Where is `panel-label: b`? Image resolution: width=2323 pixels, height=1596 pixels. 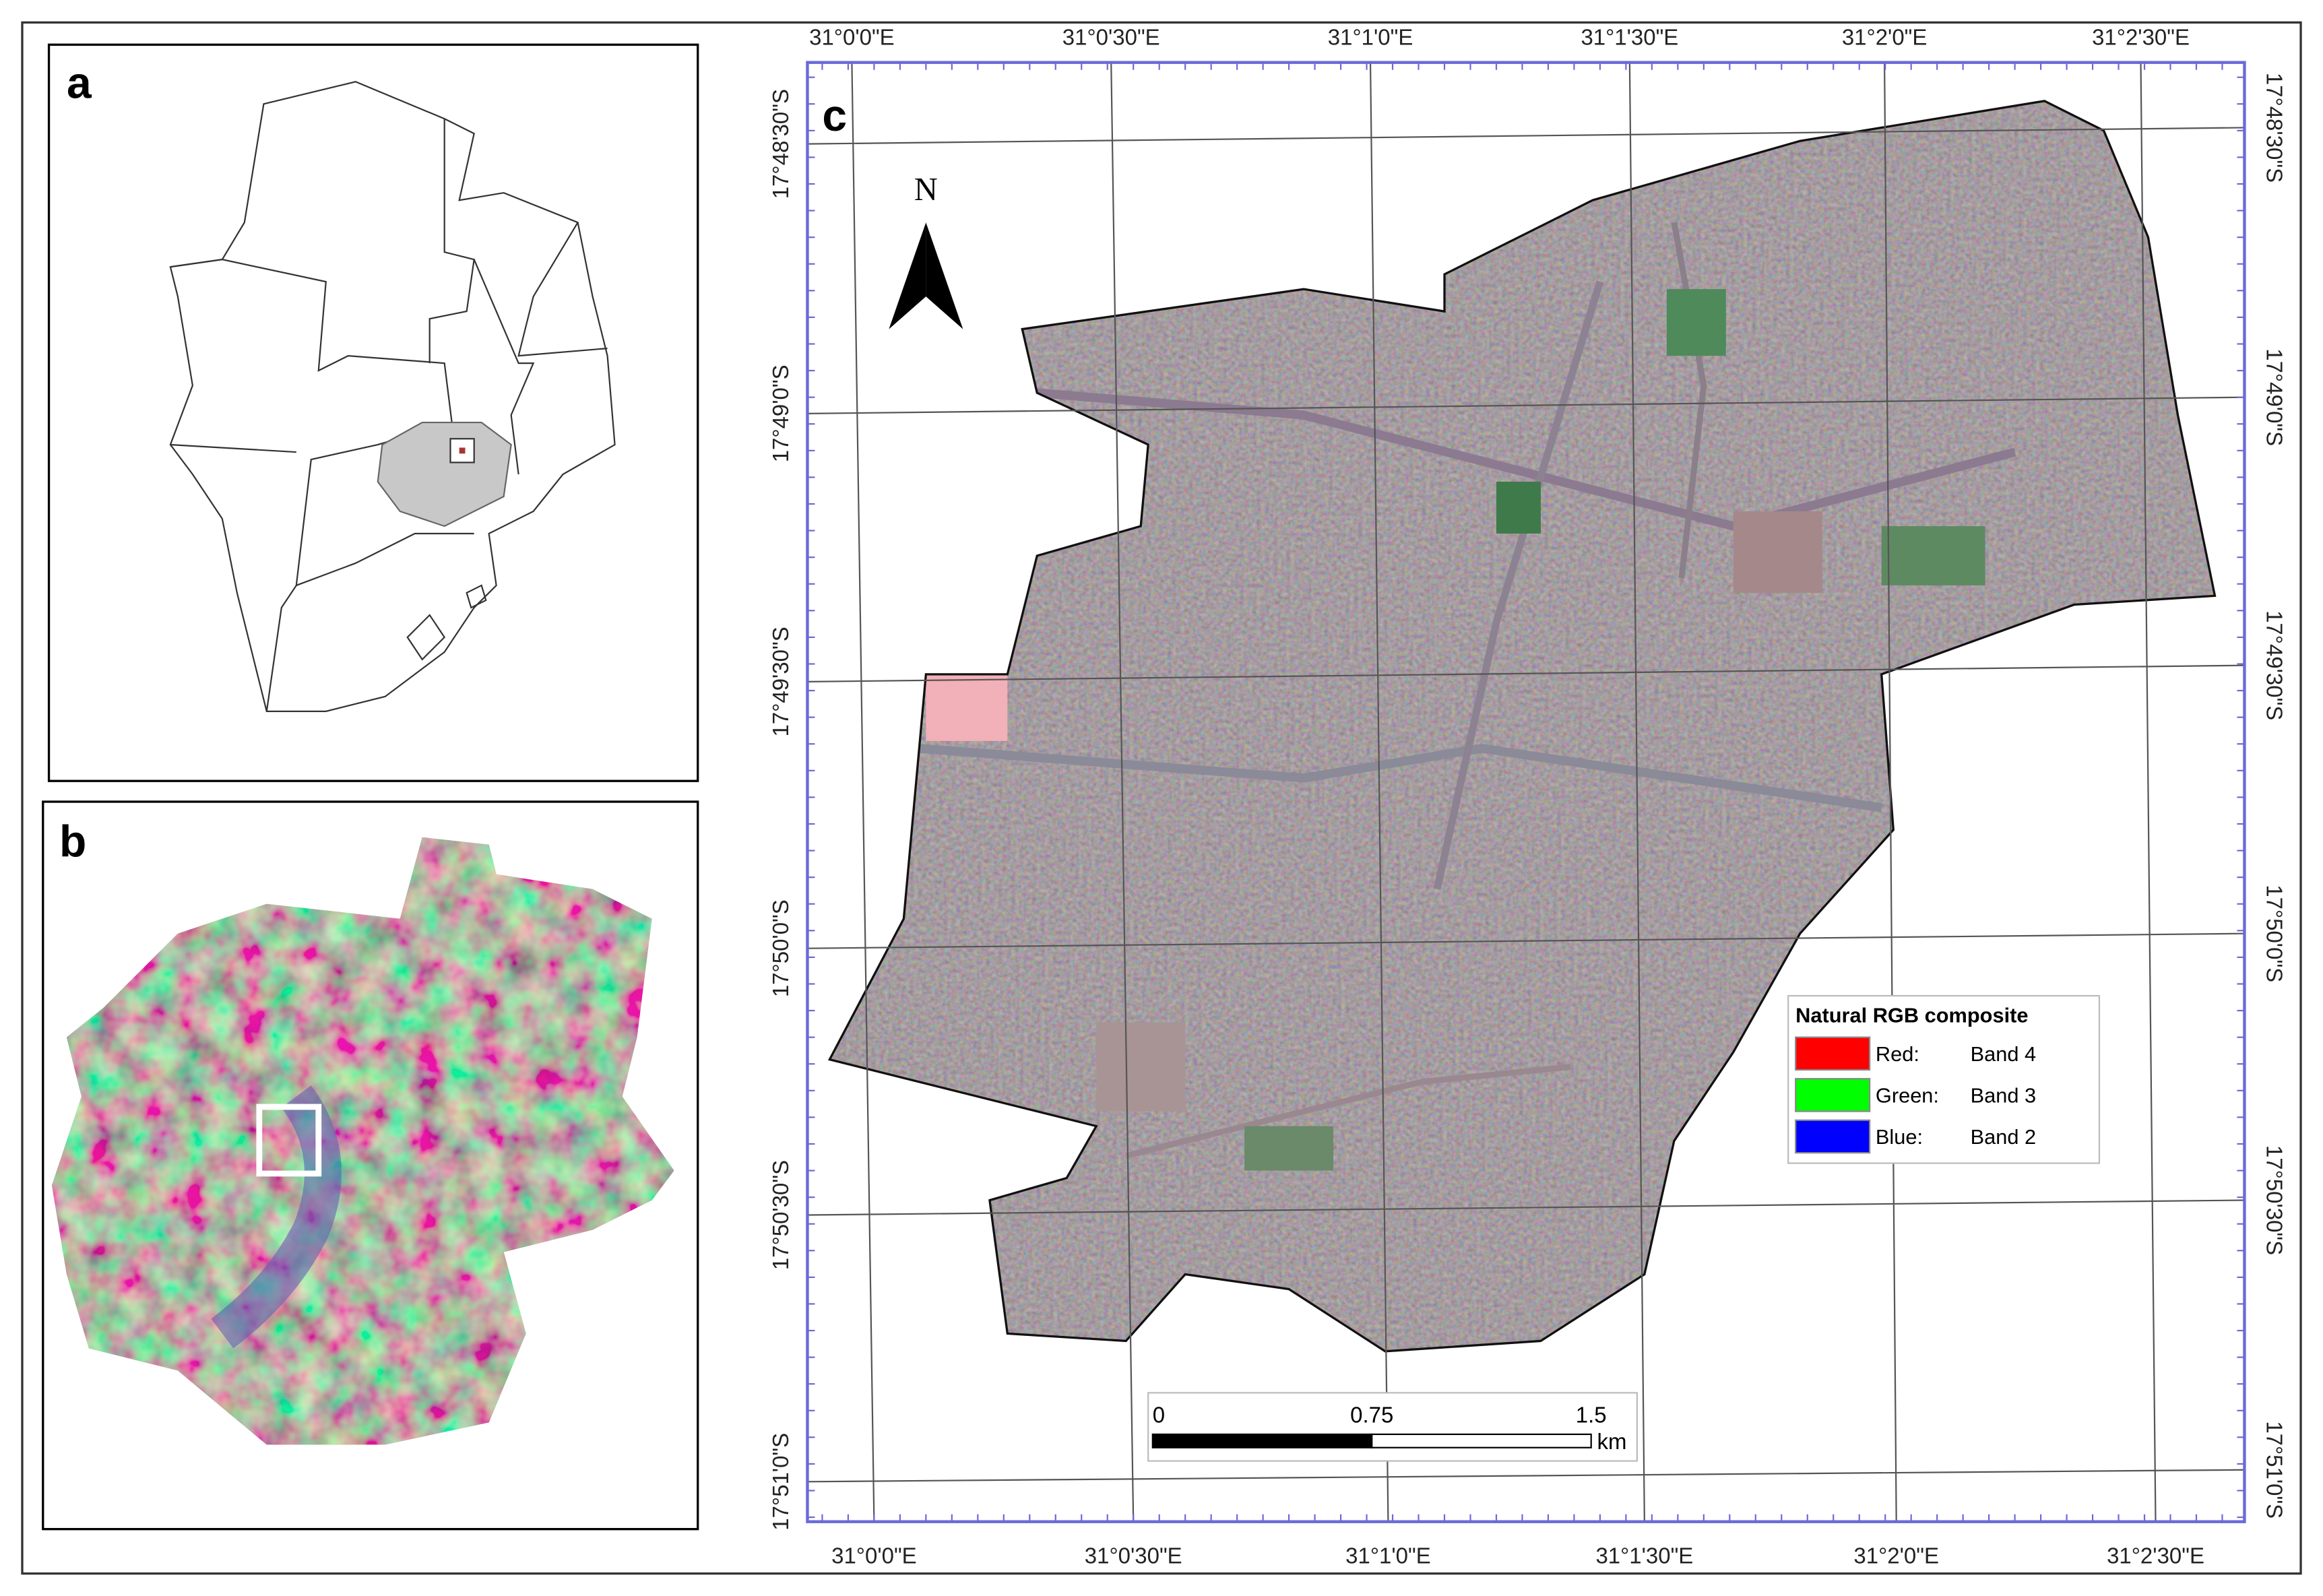
panel-label: b is located at coordinates (72, 841).